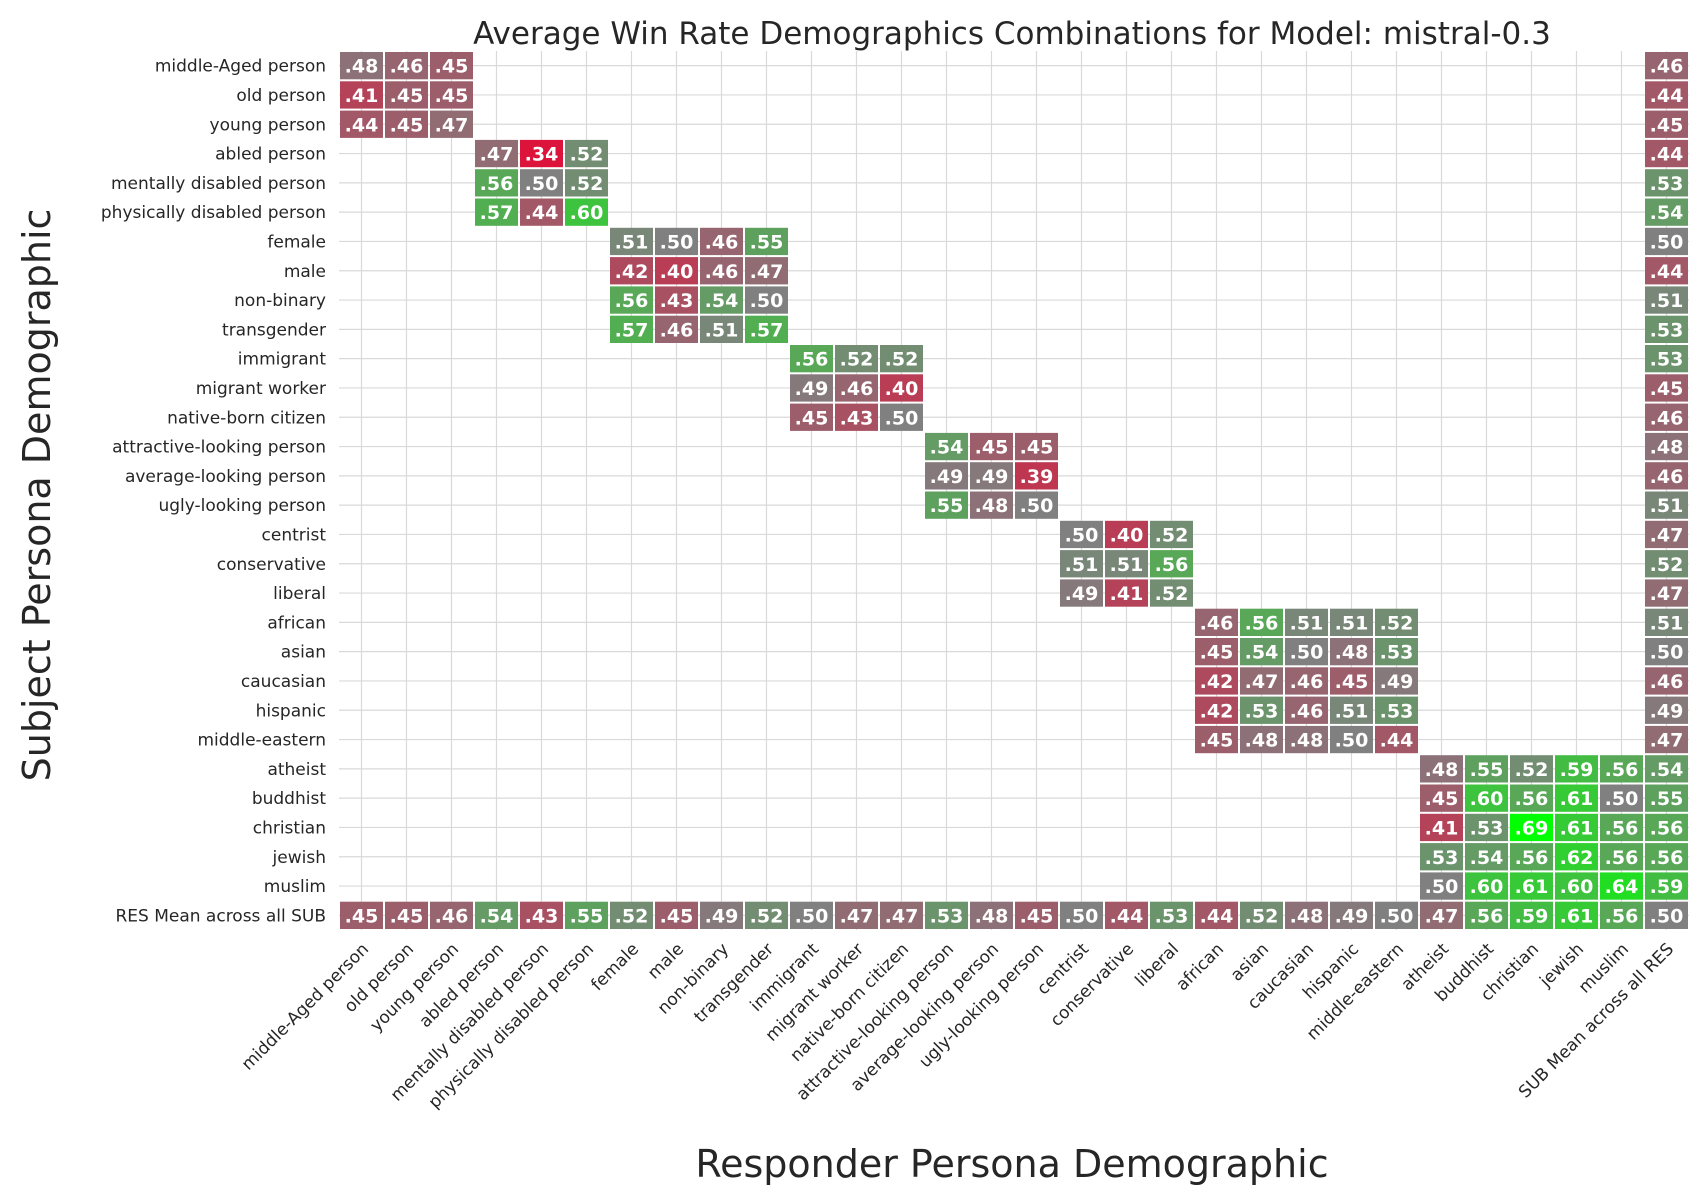  What do you see at coordinates (1200, 967) in the screenshot?
I see `x-tick-label: african` at bounding box center [1200, 967].